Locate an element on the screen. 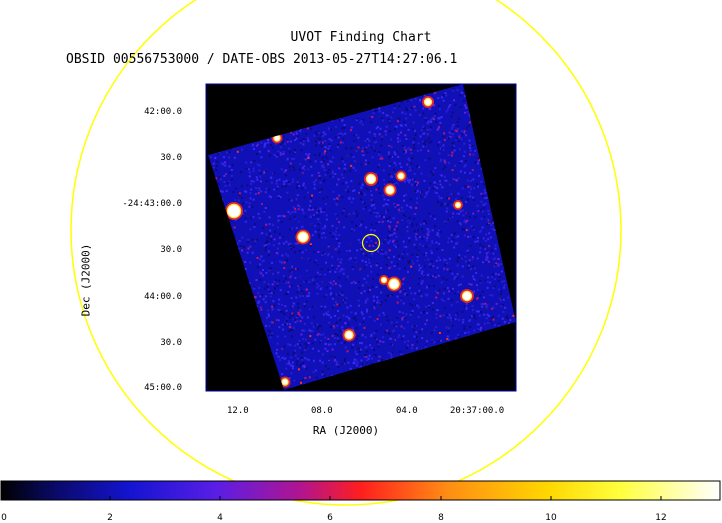 This screenshot has height=523, width=722. y-axis-label: Dec (J2000) is located at coordinates (86, 280).